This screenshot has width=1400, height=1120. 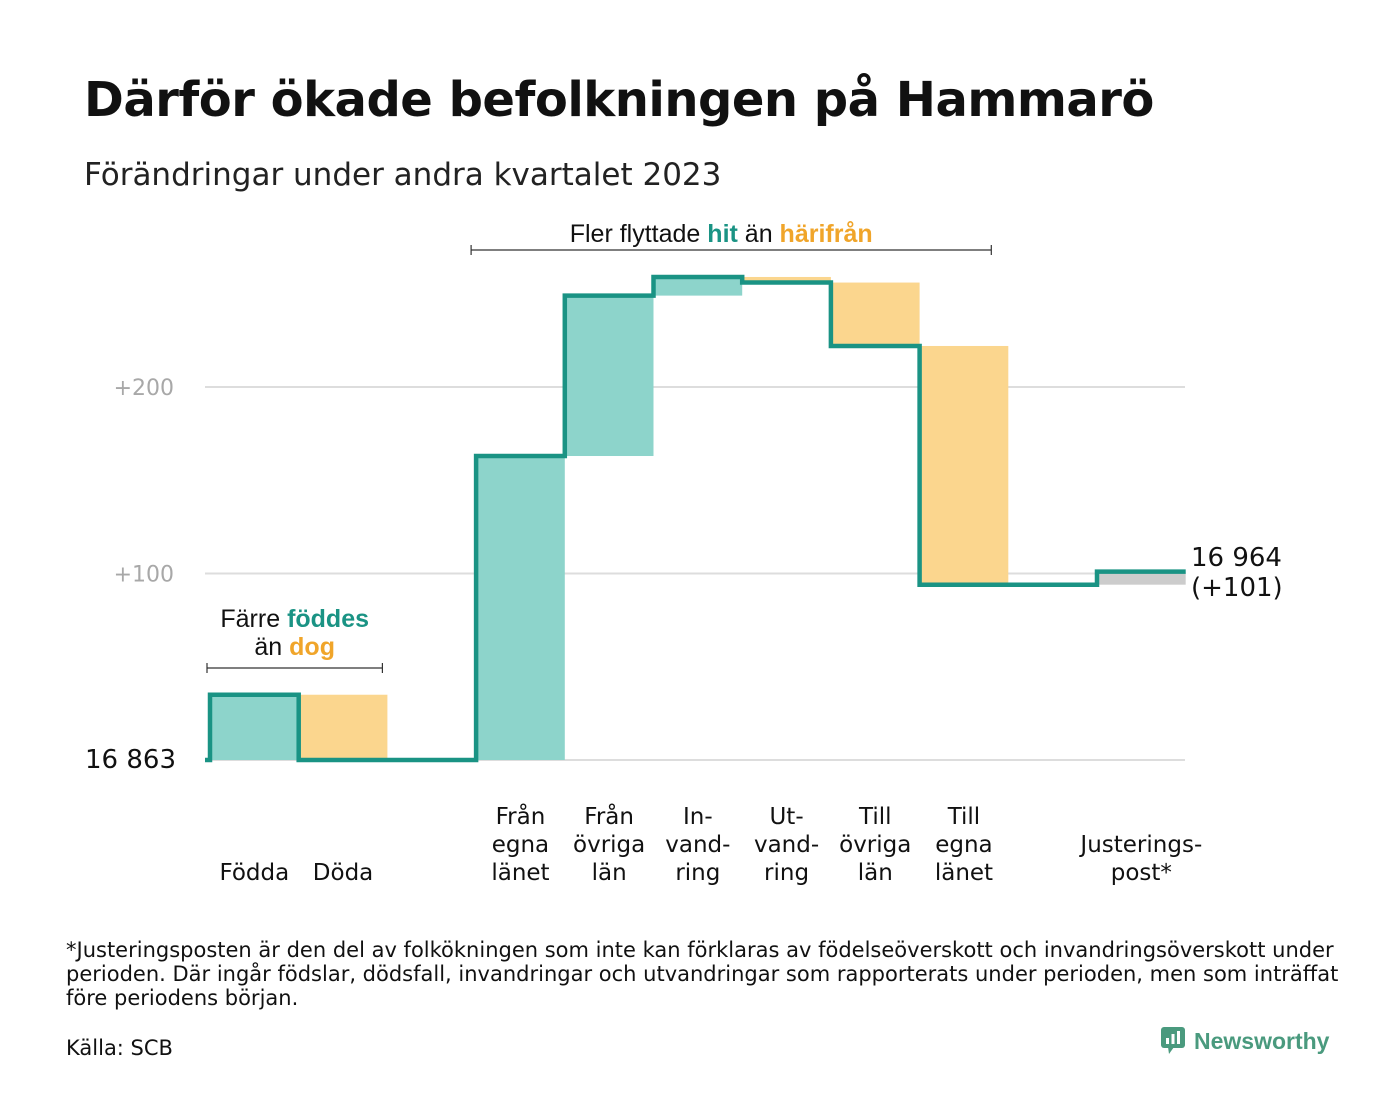 What do you see at coordinates (698, 817) in the screenshot?
I see `category-label: In-` at bounding box center [698, 817].